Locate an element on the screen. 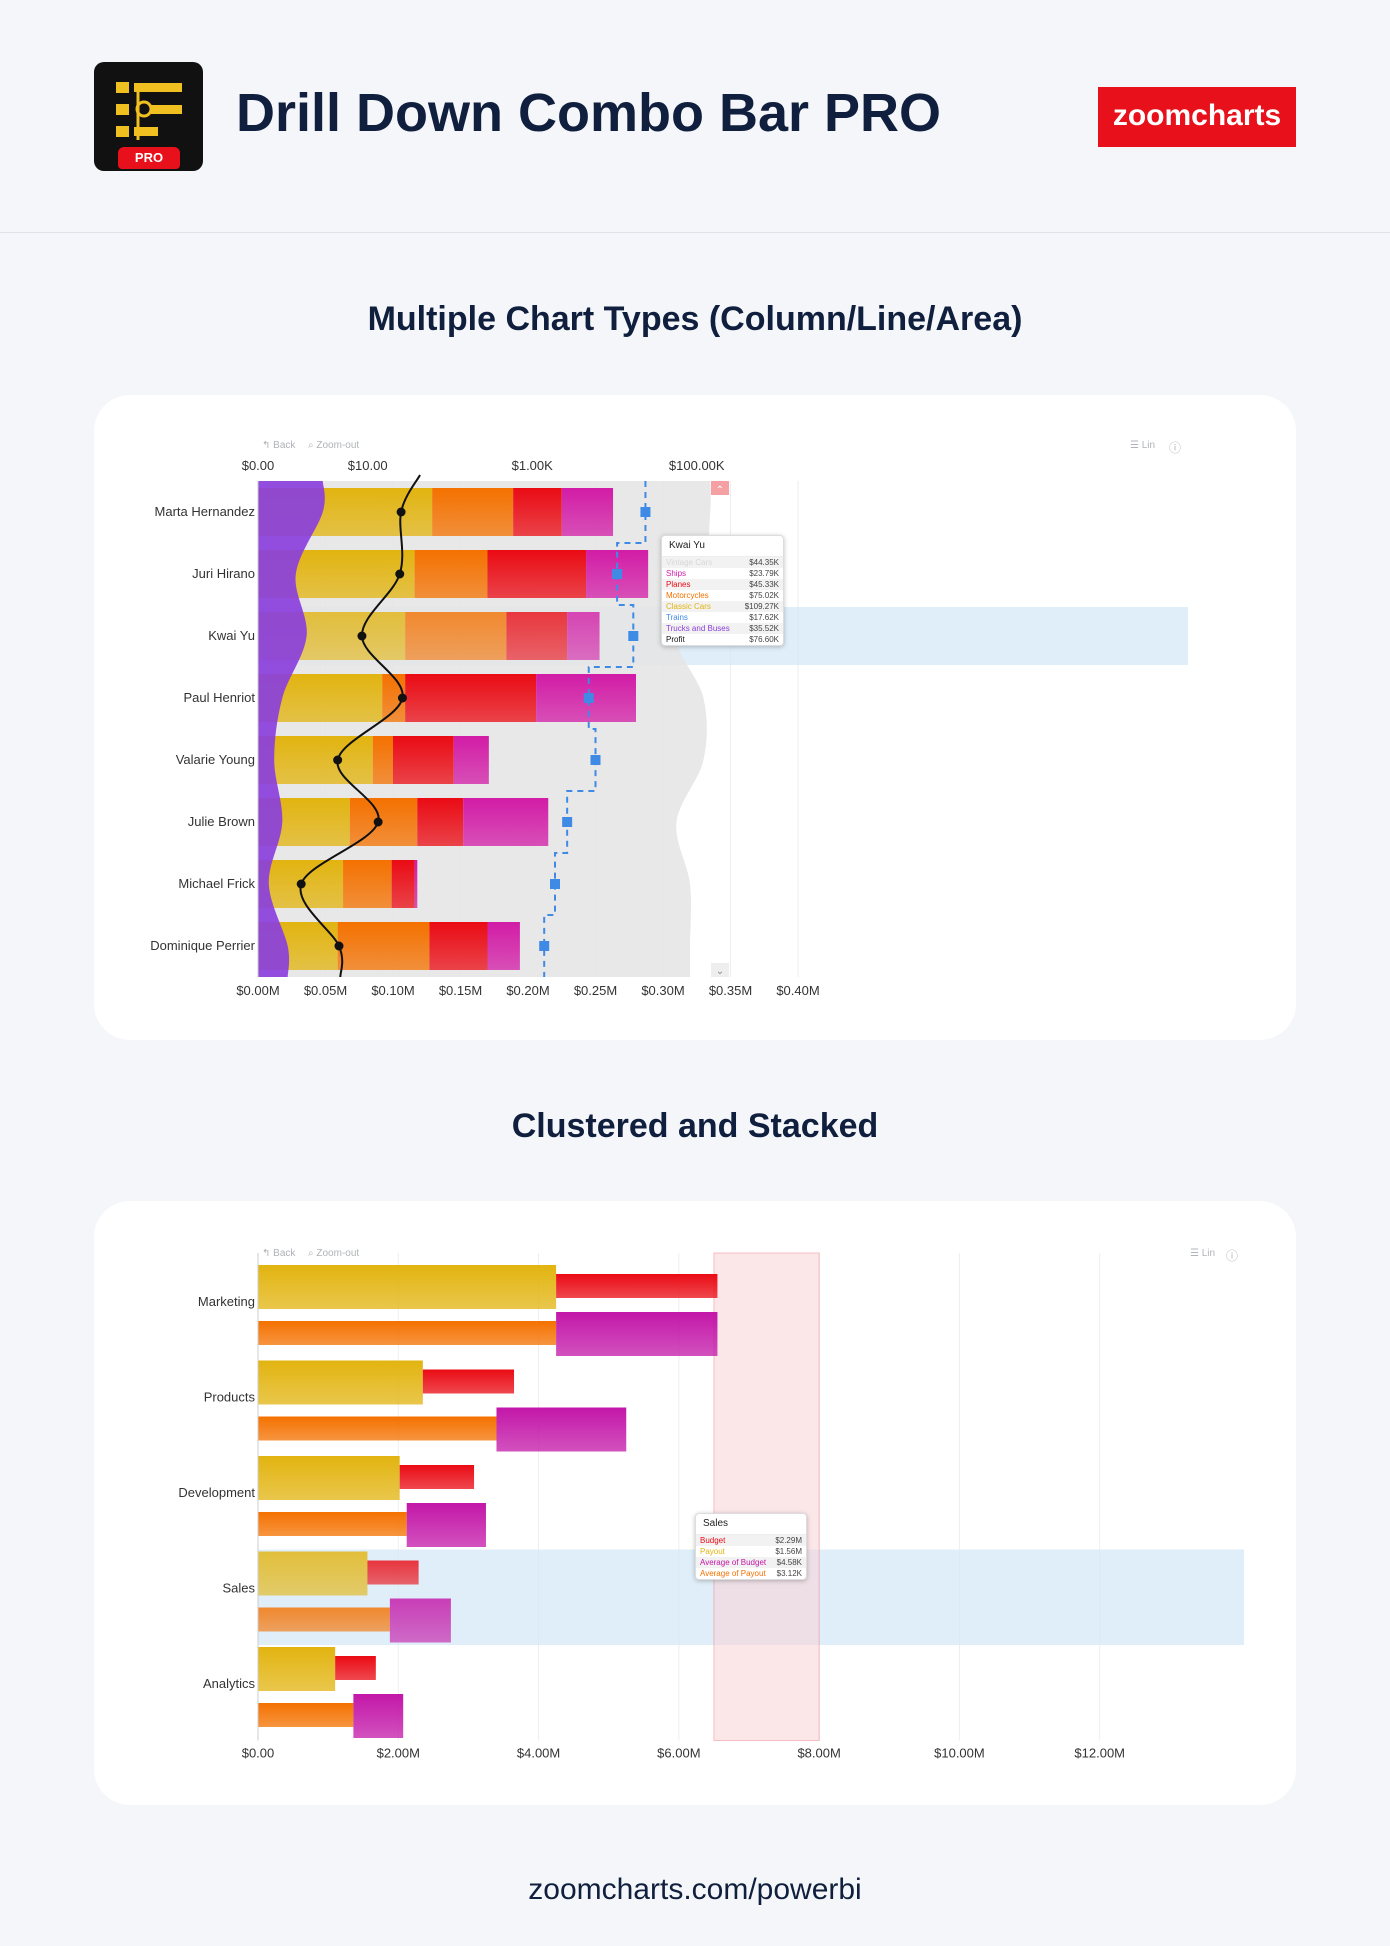  category-label: Kwai Yu is located at coordinates (231, 635).